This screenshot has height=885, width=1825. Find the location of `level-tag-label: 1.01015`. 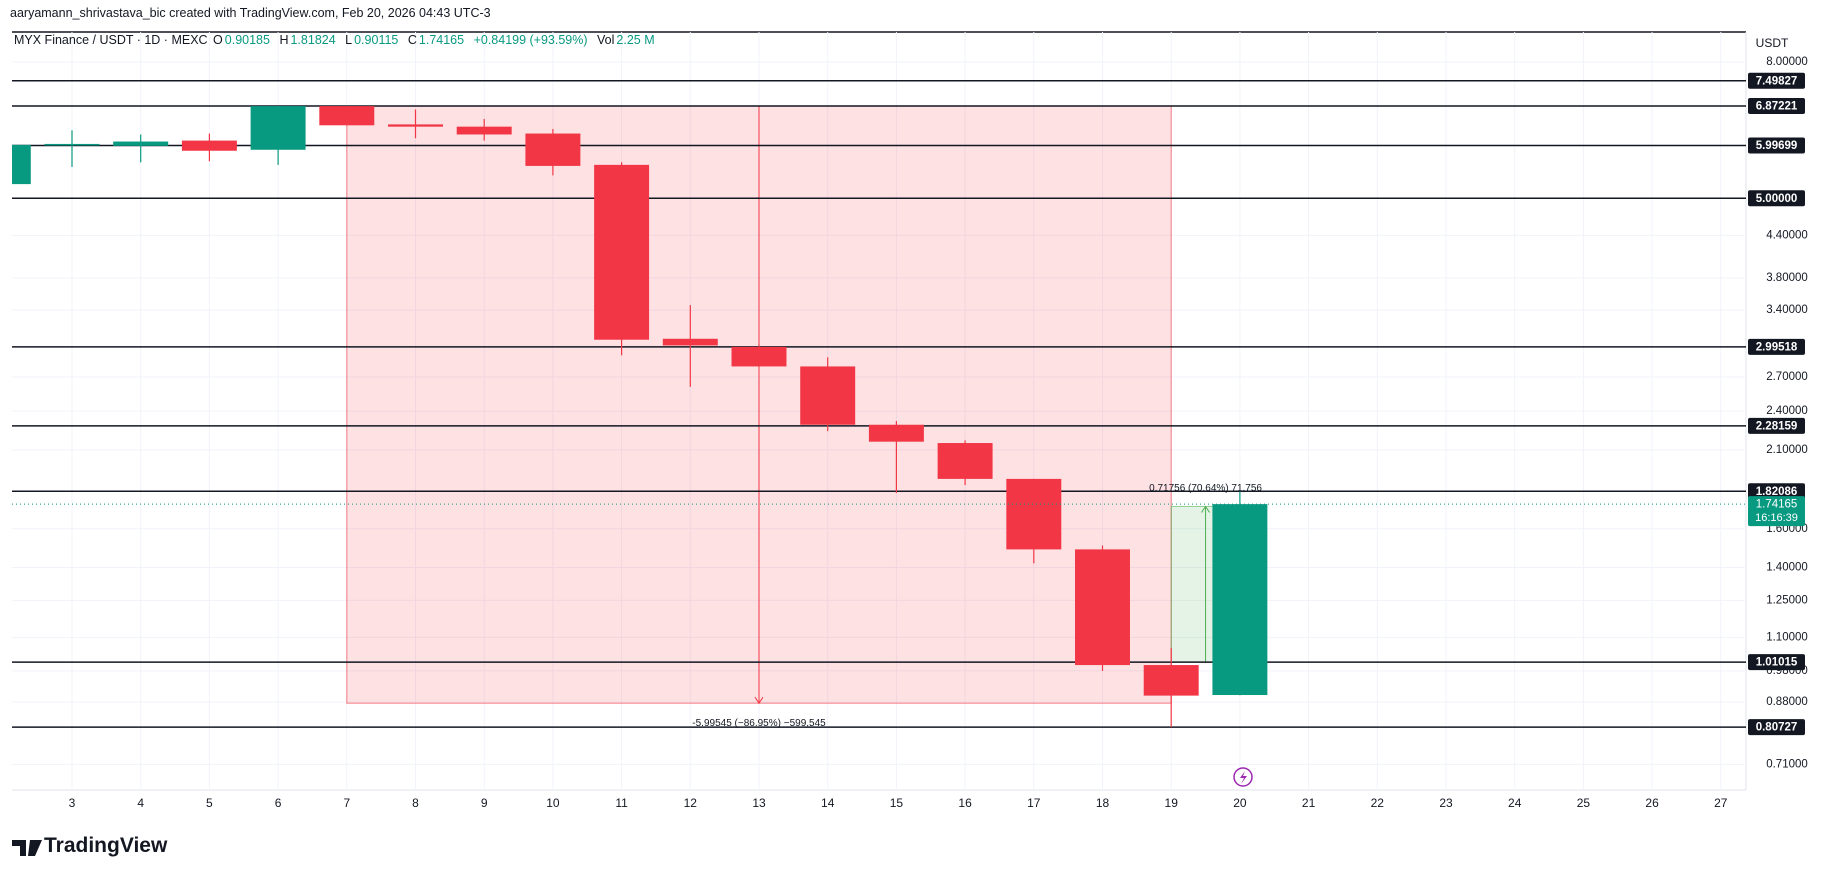

level-tag-label: 1.01015 is located at coordinates (1777, 663).